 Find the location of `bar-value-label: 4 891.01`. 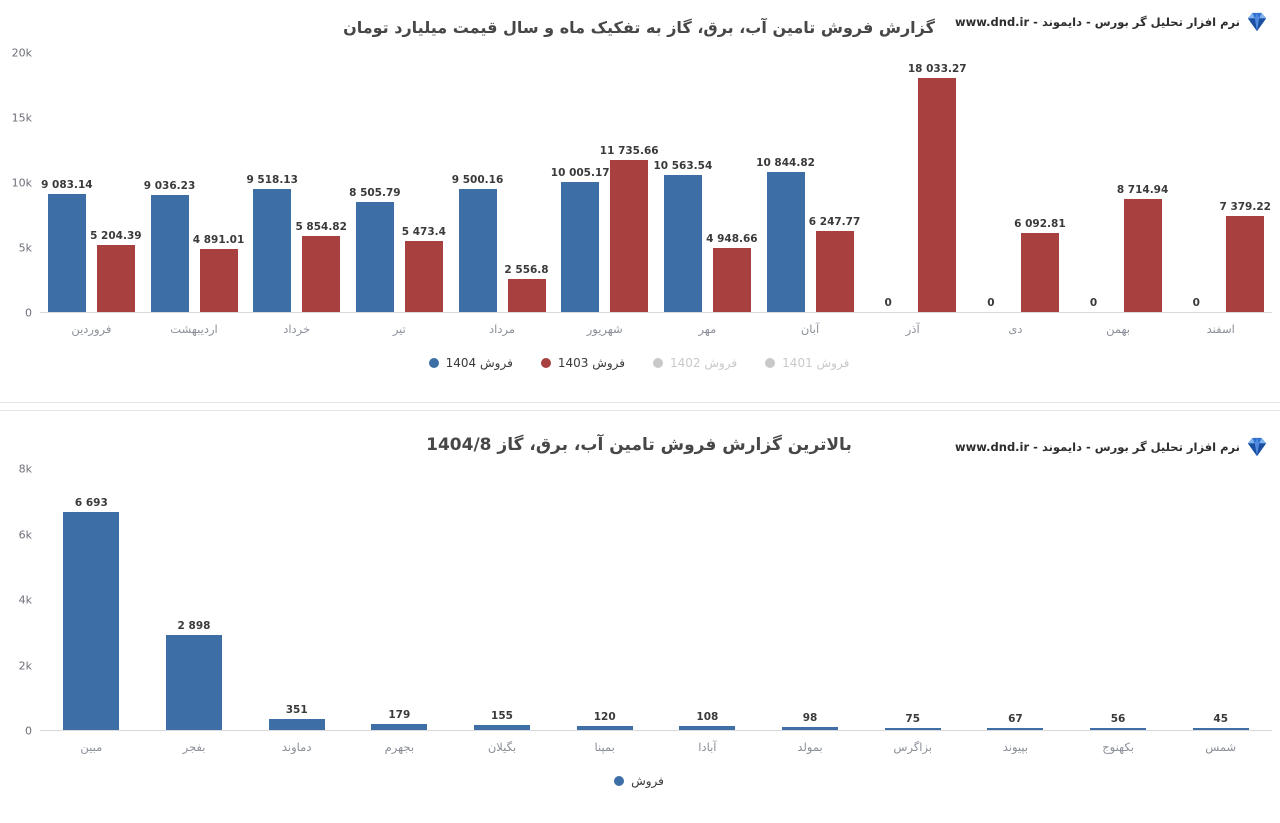

bar-value-label: 4 891.01 is located at coordinates (218, 239).